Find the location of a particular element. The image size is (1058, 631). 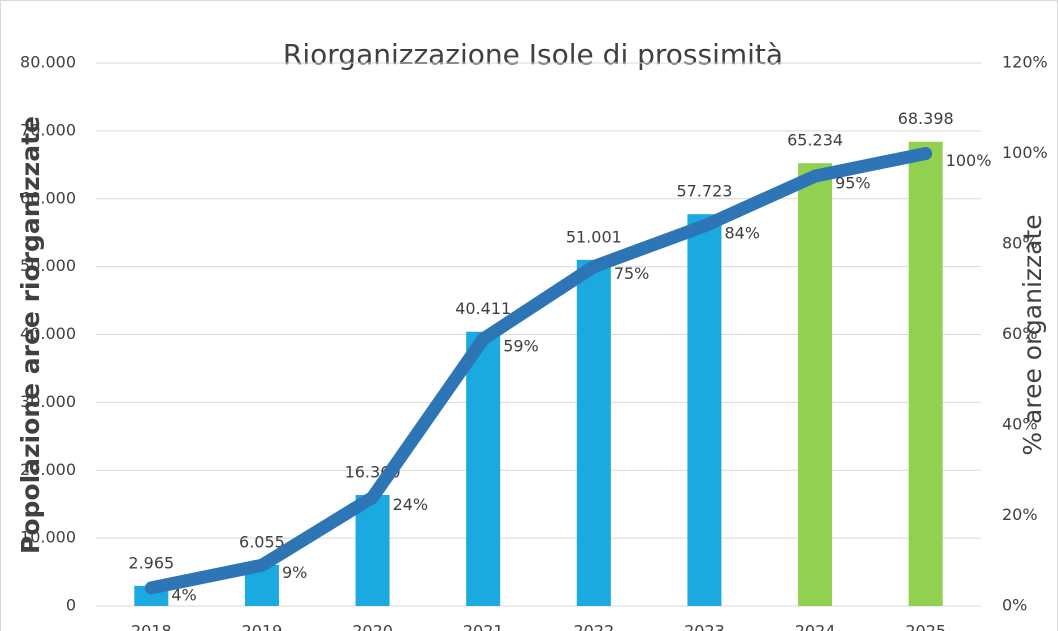

bar-value-label: 40.411 is located at coordinates (483, 308).